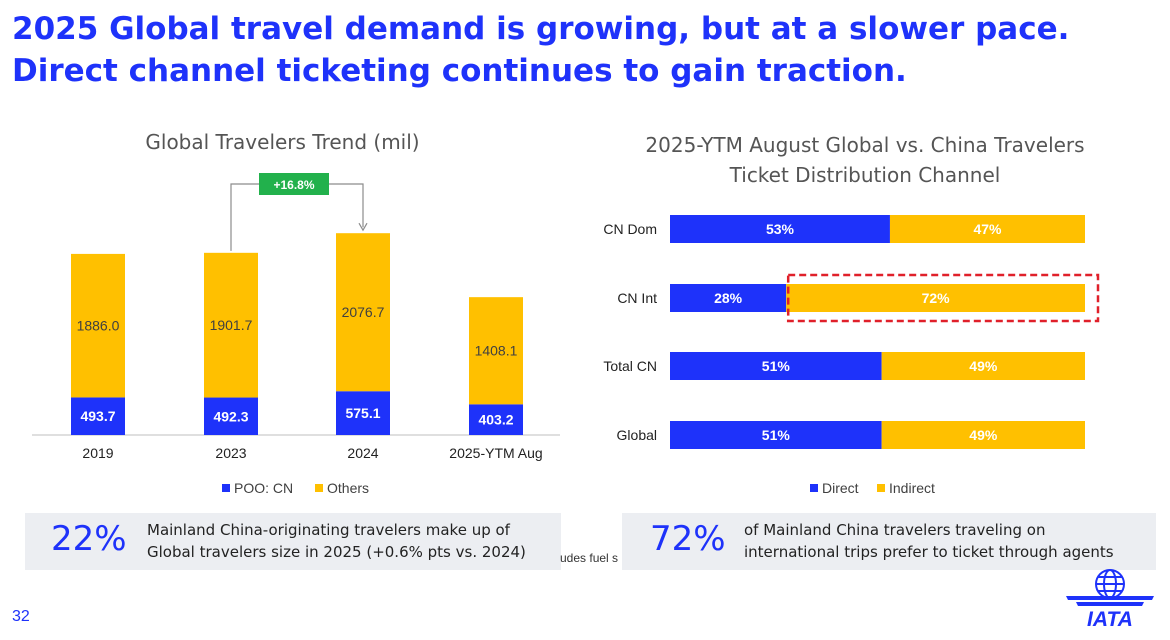  What do you see at coordinates (89, 539) in the screenshot?
I see `callout-left-percent: 22%` at bounding box center [89, 539].